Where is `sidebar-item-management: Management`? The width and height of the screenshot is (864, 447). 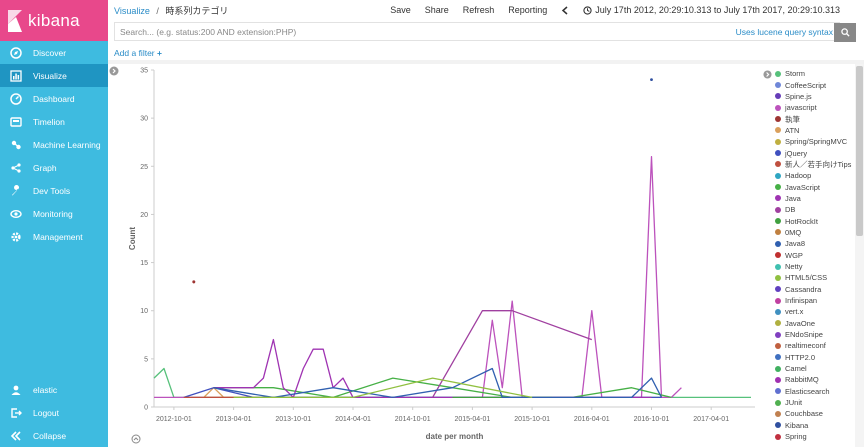
sidebar-item-management: Management is located at coordinates (54, 236).